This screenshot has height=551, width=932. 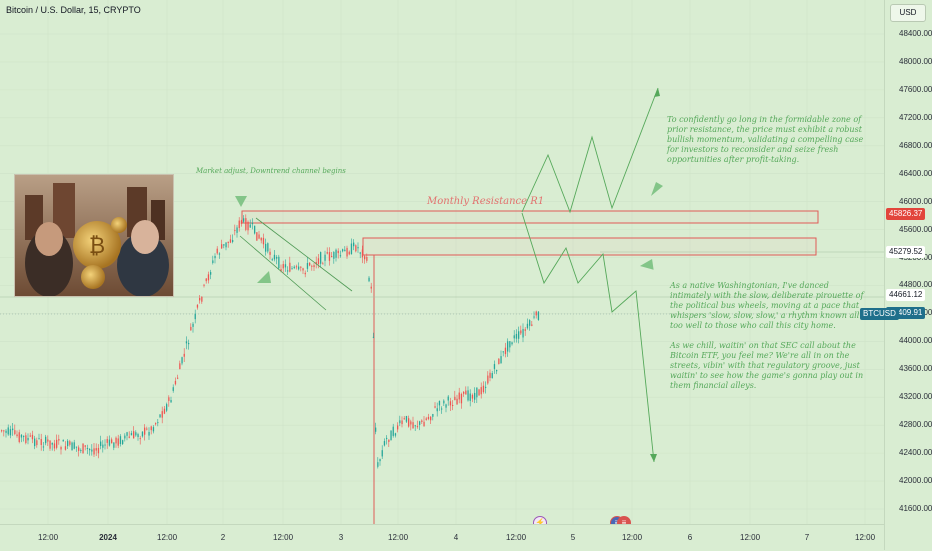 What do you see at coordinates (530, 217) in the screenshot?
I see `resistance-zone-upper` at bounding box center [530, 217].